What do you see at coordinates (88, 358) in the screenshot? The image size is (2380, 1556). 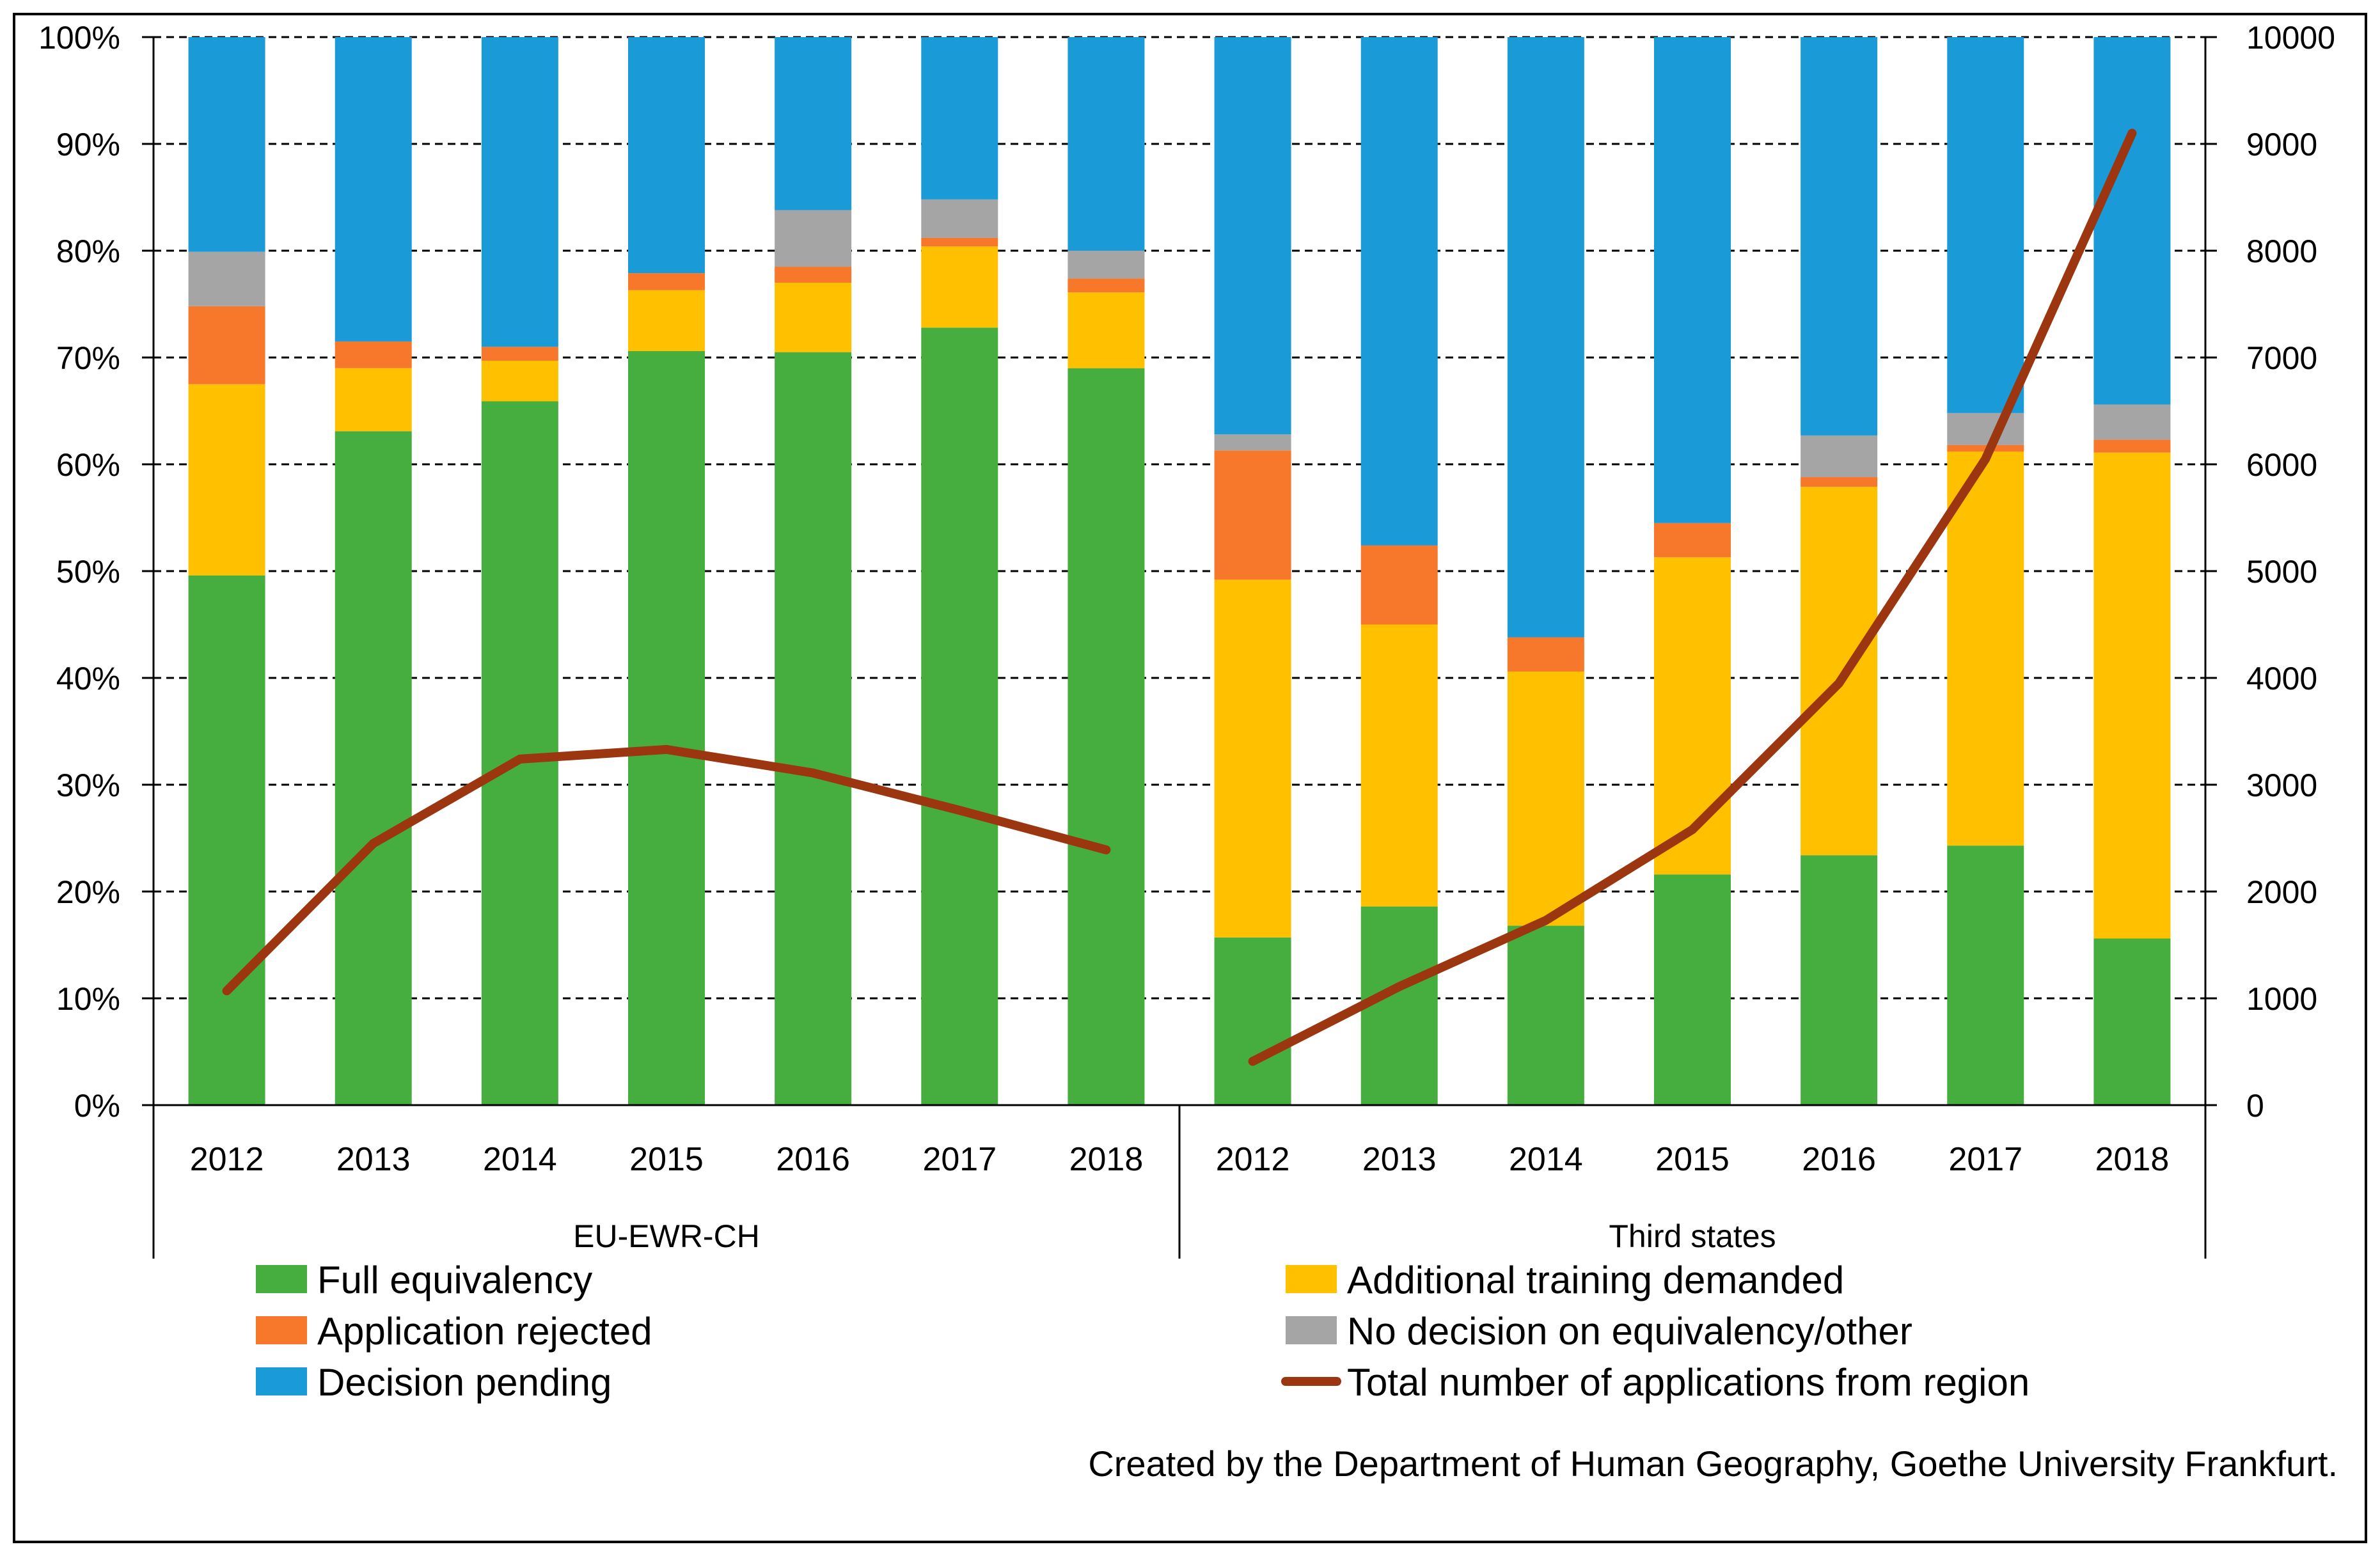 I see `left-tick-label: 70%` at bounding box center [88, 358].